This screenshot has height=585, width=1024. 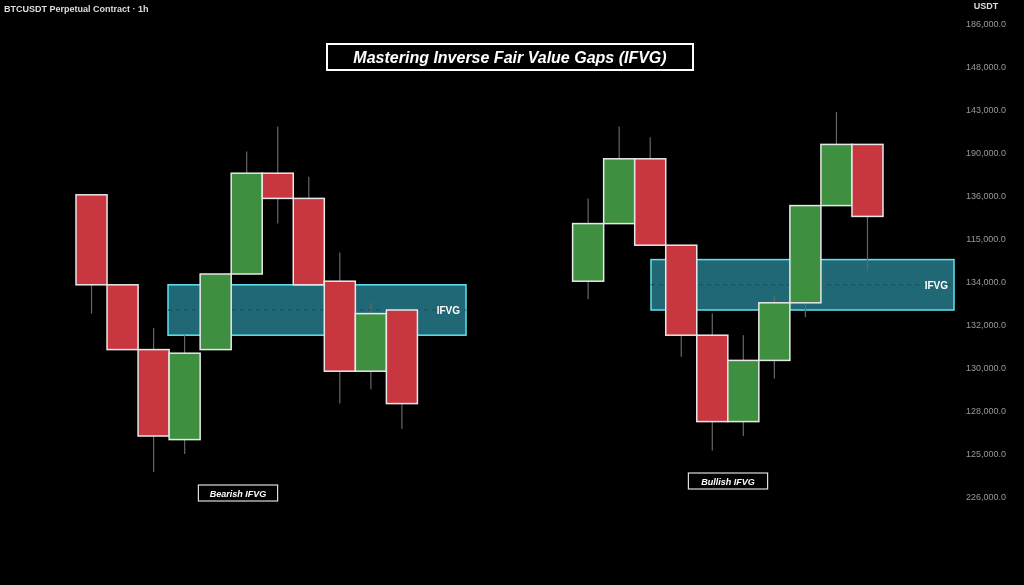 I want to click on text: 128,000.0, so click(x=986, y=411).